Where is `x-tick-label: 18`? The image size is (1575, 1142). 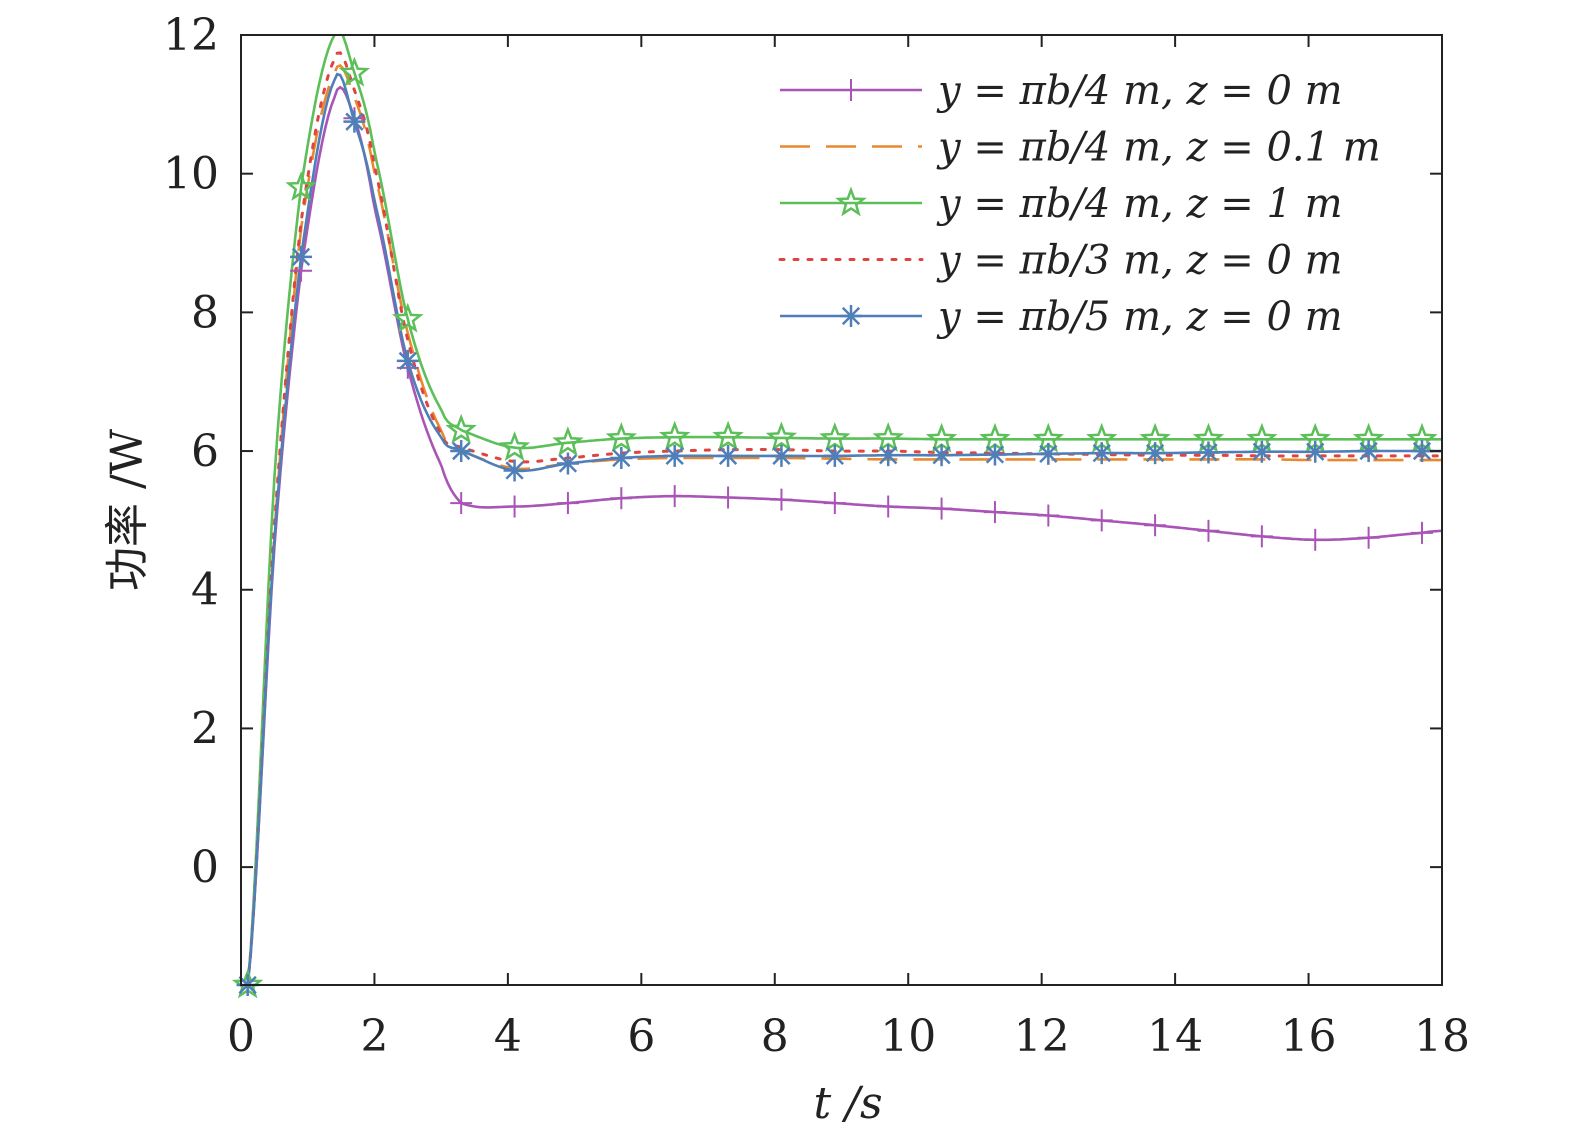 x-tick-label: 18 is located at coordinates (1442, 1036).